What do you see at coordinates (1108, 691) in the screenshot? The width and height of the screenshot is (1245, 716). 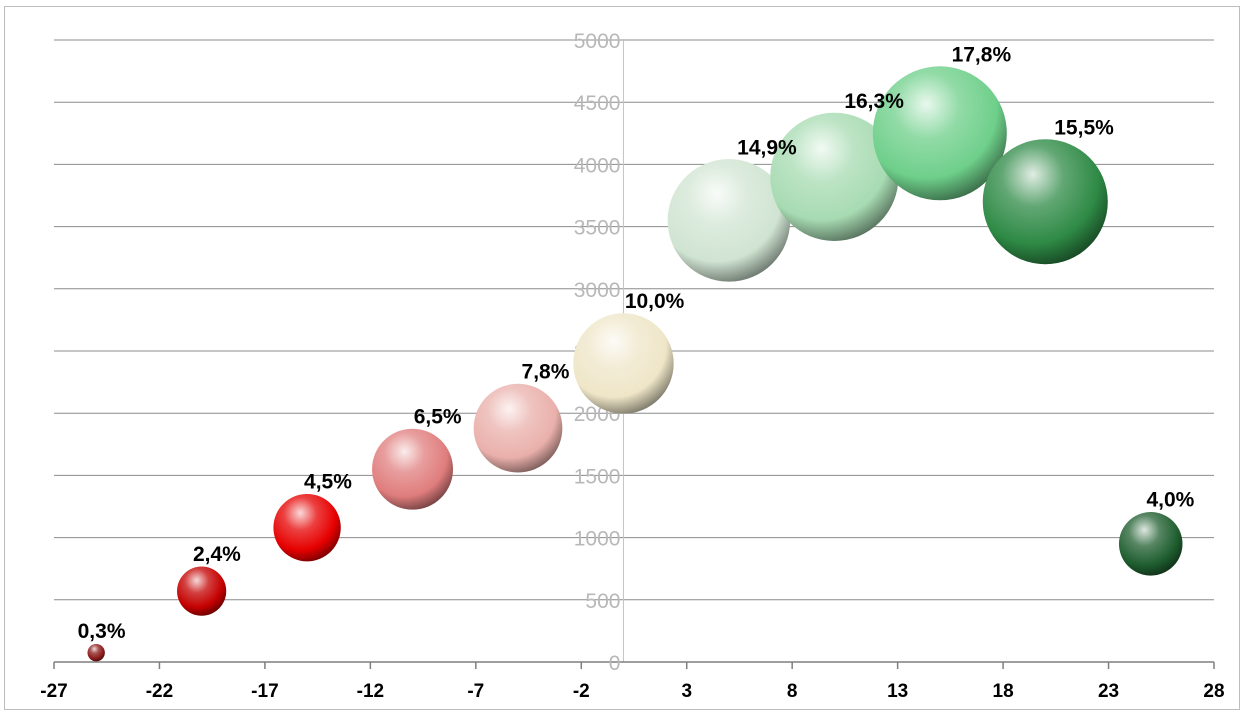 I see `x-tick-label: 23` at bounding box center [1108, 691].